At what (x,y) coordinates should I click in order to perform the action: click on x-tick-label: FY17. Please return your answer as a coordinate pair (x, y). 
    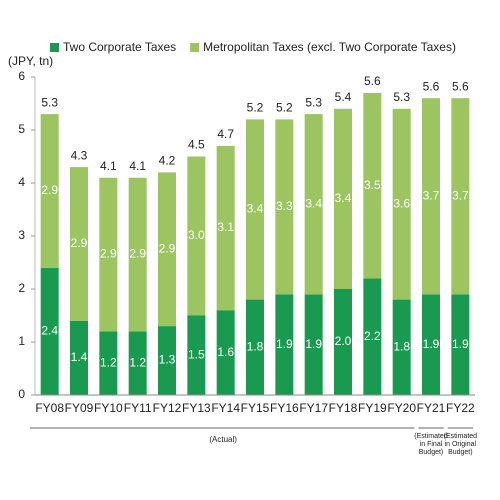
    Looking at the image, I should click on (313, 408).